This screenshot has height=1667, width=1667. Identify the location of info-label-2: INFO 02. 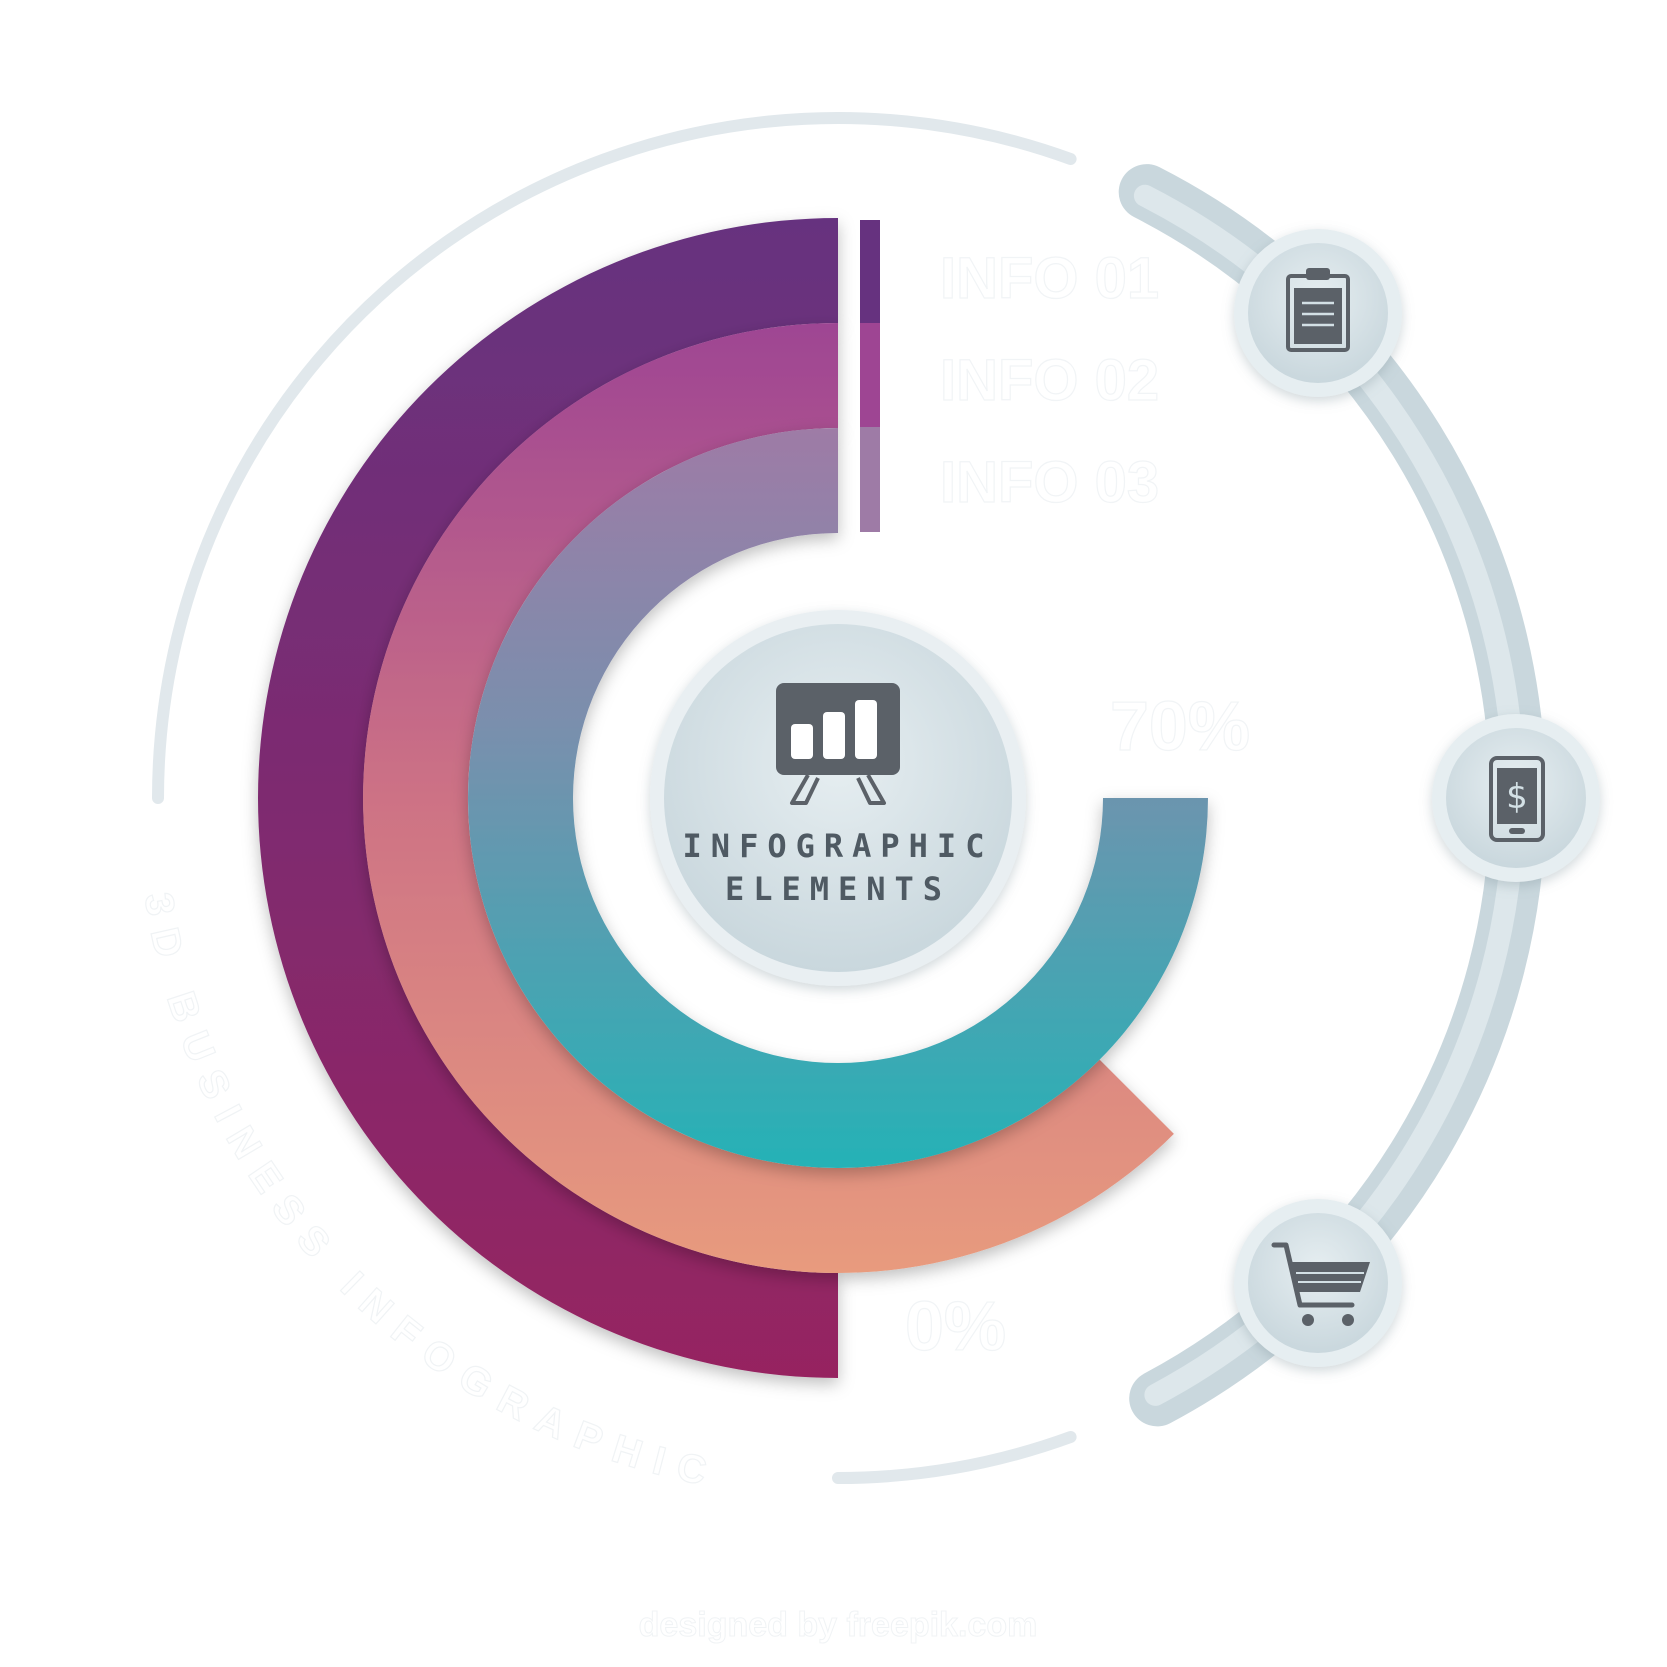
(1049, 380).